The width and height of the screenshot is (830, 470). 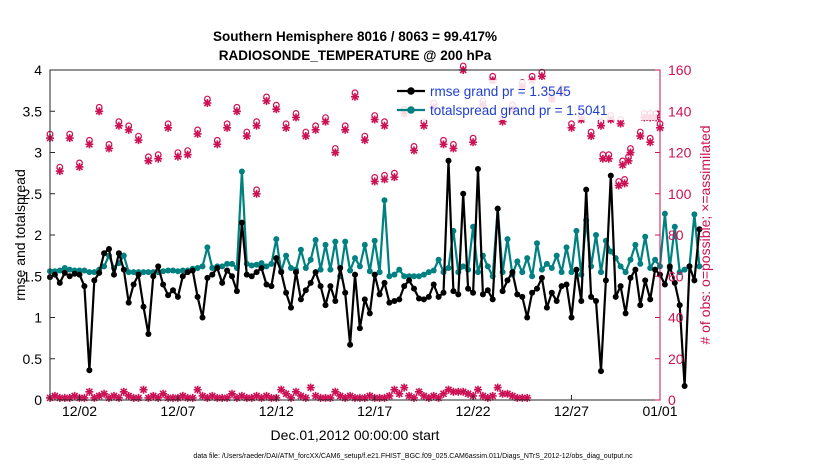 What do you see at coordinates (33, 111) in the screenshot?
I see `y-left-tick-label: 3.5` at bounding box center [33, 111].